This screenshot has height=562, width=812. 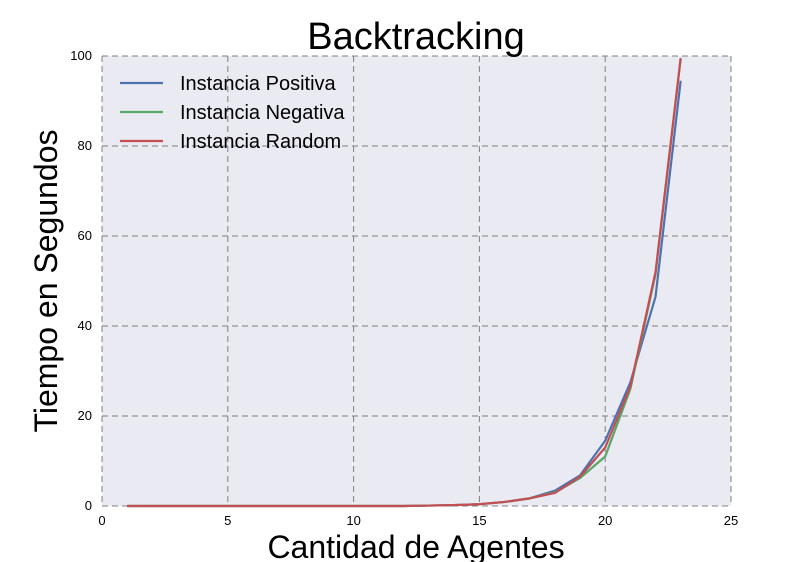 I want to click on y-axis-title: Tiempo en Segundos, so click(x=46, y=280).